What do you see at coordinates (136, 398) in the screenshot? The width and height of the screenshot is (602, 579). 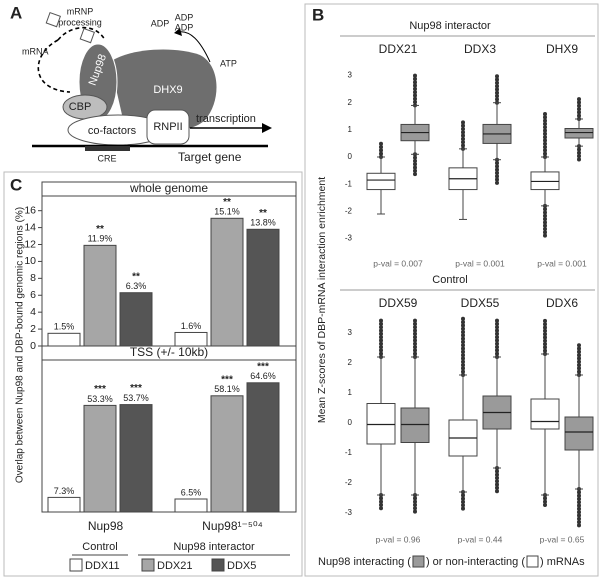 I see `value-label: 53.7%` at bounding box center [136, 398].